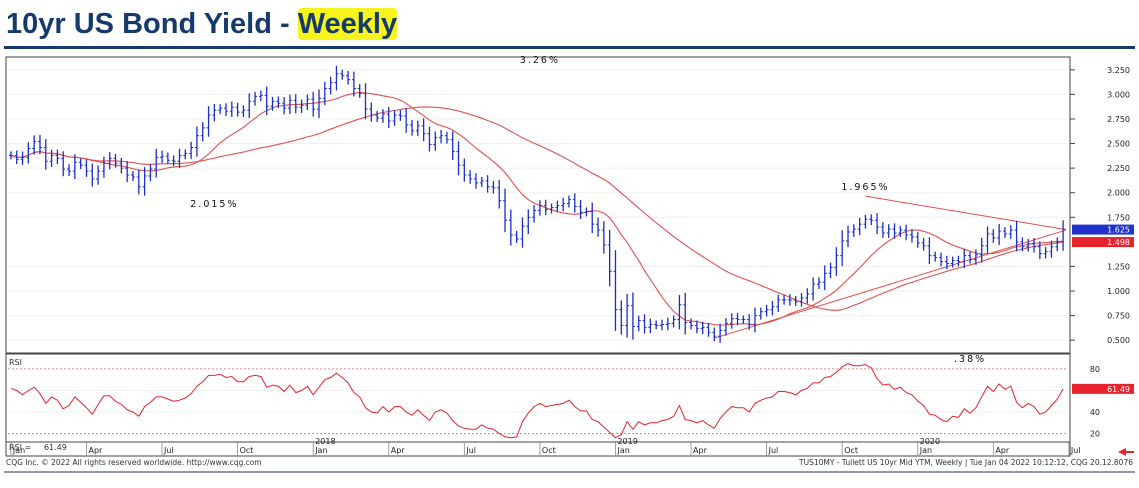 The height and width of the screenshot is (488, 1139). Describe the element at coordinates (1118, 144) in the screenshot. I see `price-tick-label: 2.500` at that location.